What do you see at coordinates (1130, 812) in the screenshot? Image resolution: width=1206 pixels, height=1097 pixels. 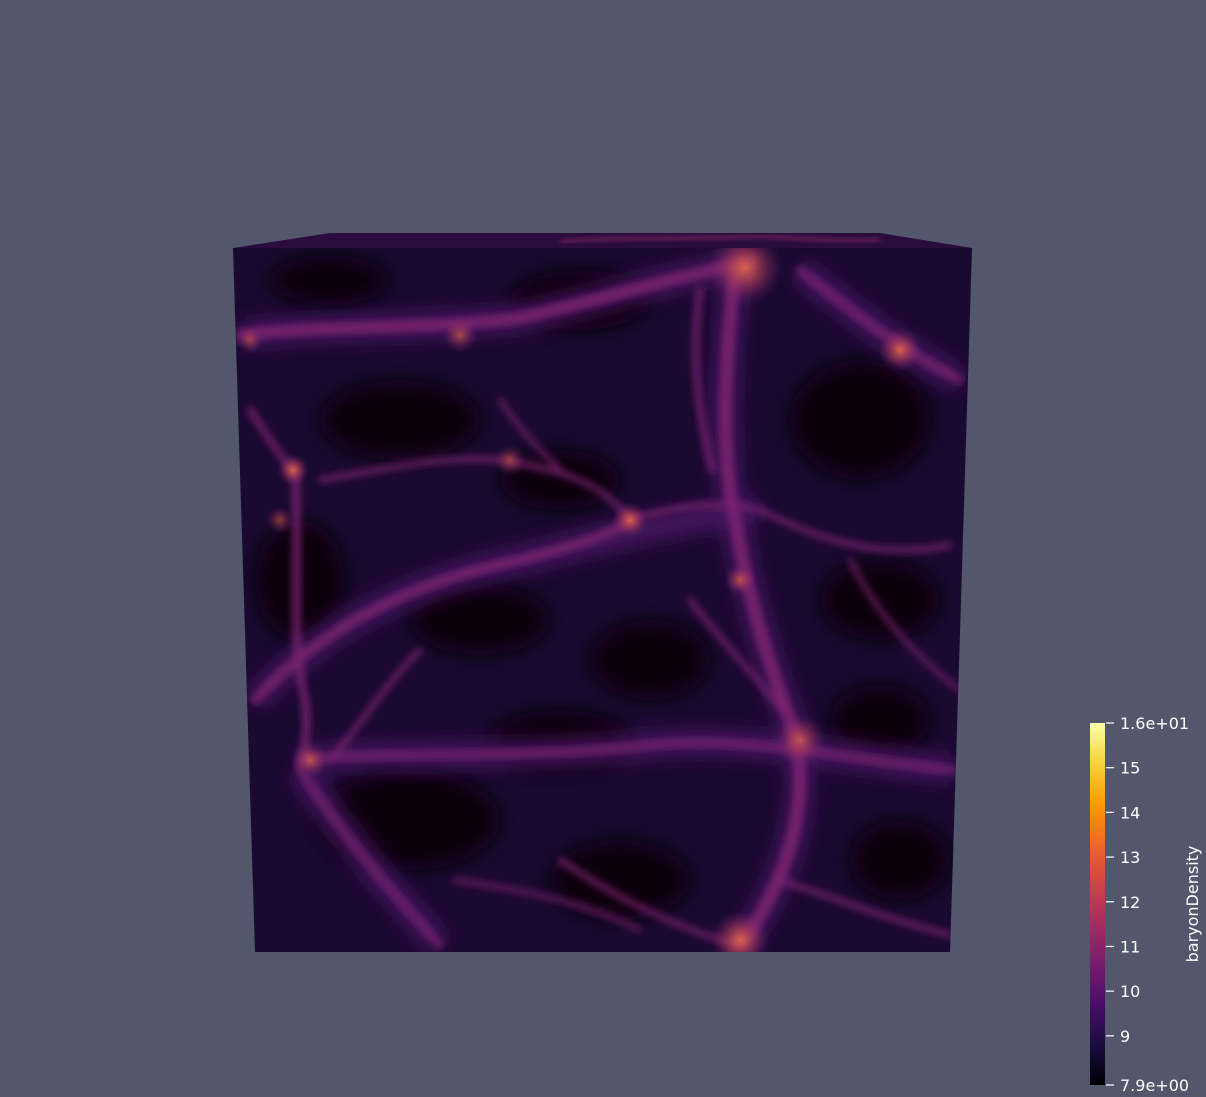 I see `colorbar-tick-label: 14` at bounding box center [1130, 812].